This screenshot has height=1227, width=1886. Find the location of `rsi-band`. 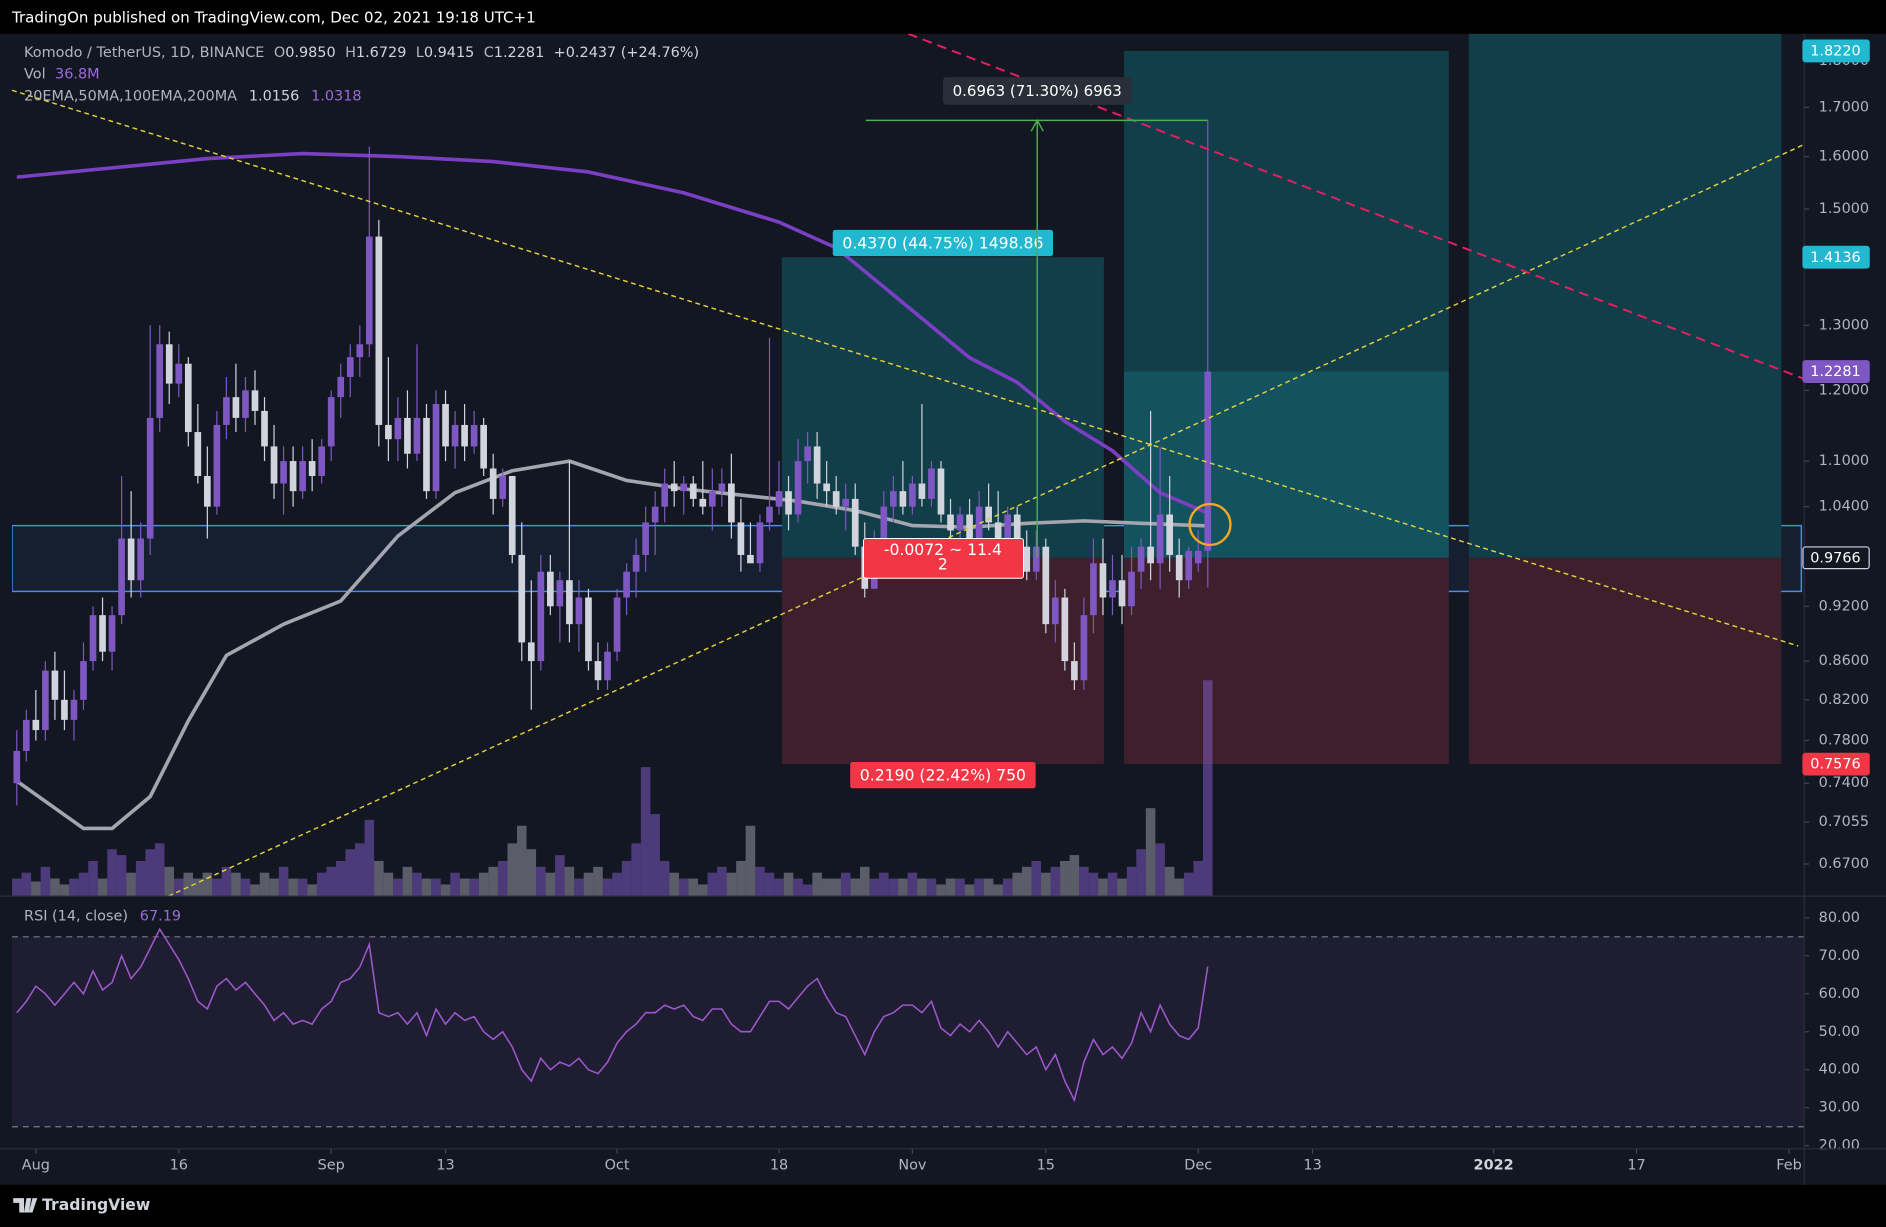

rsi-band is located at coordinates (908, 1031).